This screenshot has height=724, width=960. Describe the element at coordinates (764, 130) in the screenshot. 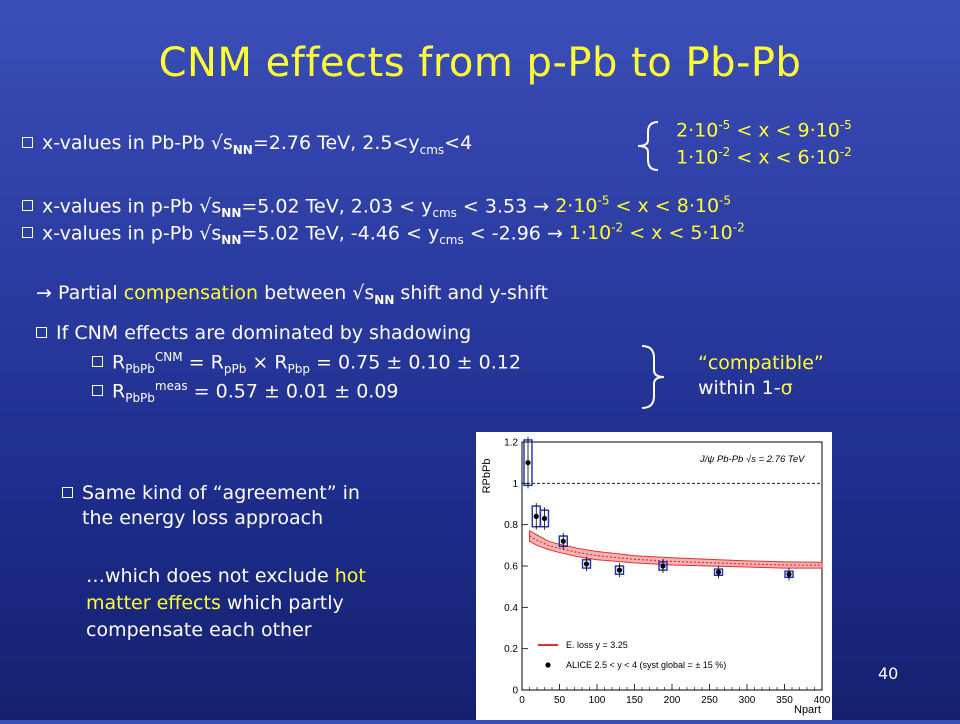

I see `x-range-1: 2·10-5 < x < 9·10-5` at that location.